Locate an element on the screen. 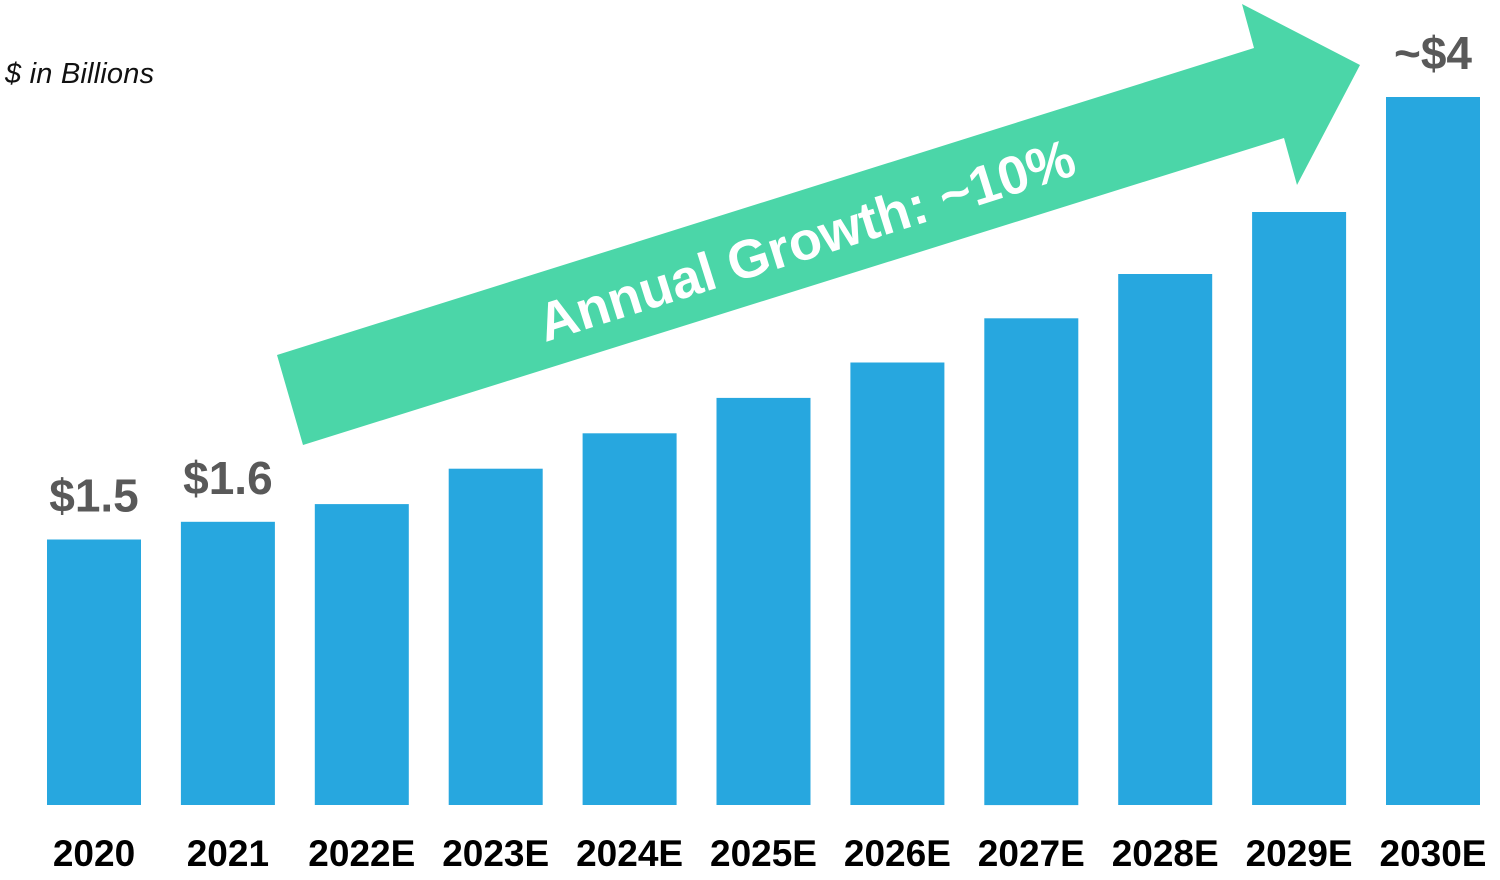 The height and width of the screenshot is (880, 1500). category-label: 2027E is located at coordinates (1031, 853).